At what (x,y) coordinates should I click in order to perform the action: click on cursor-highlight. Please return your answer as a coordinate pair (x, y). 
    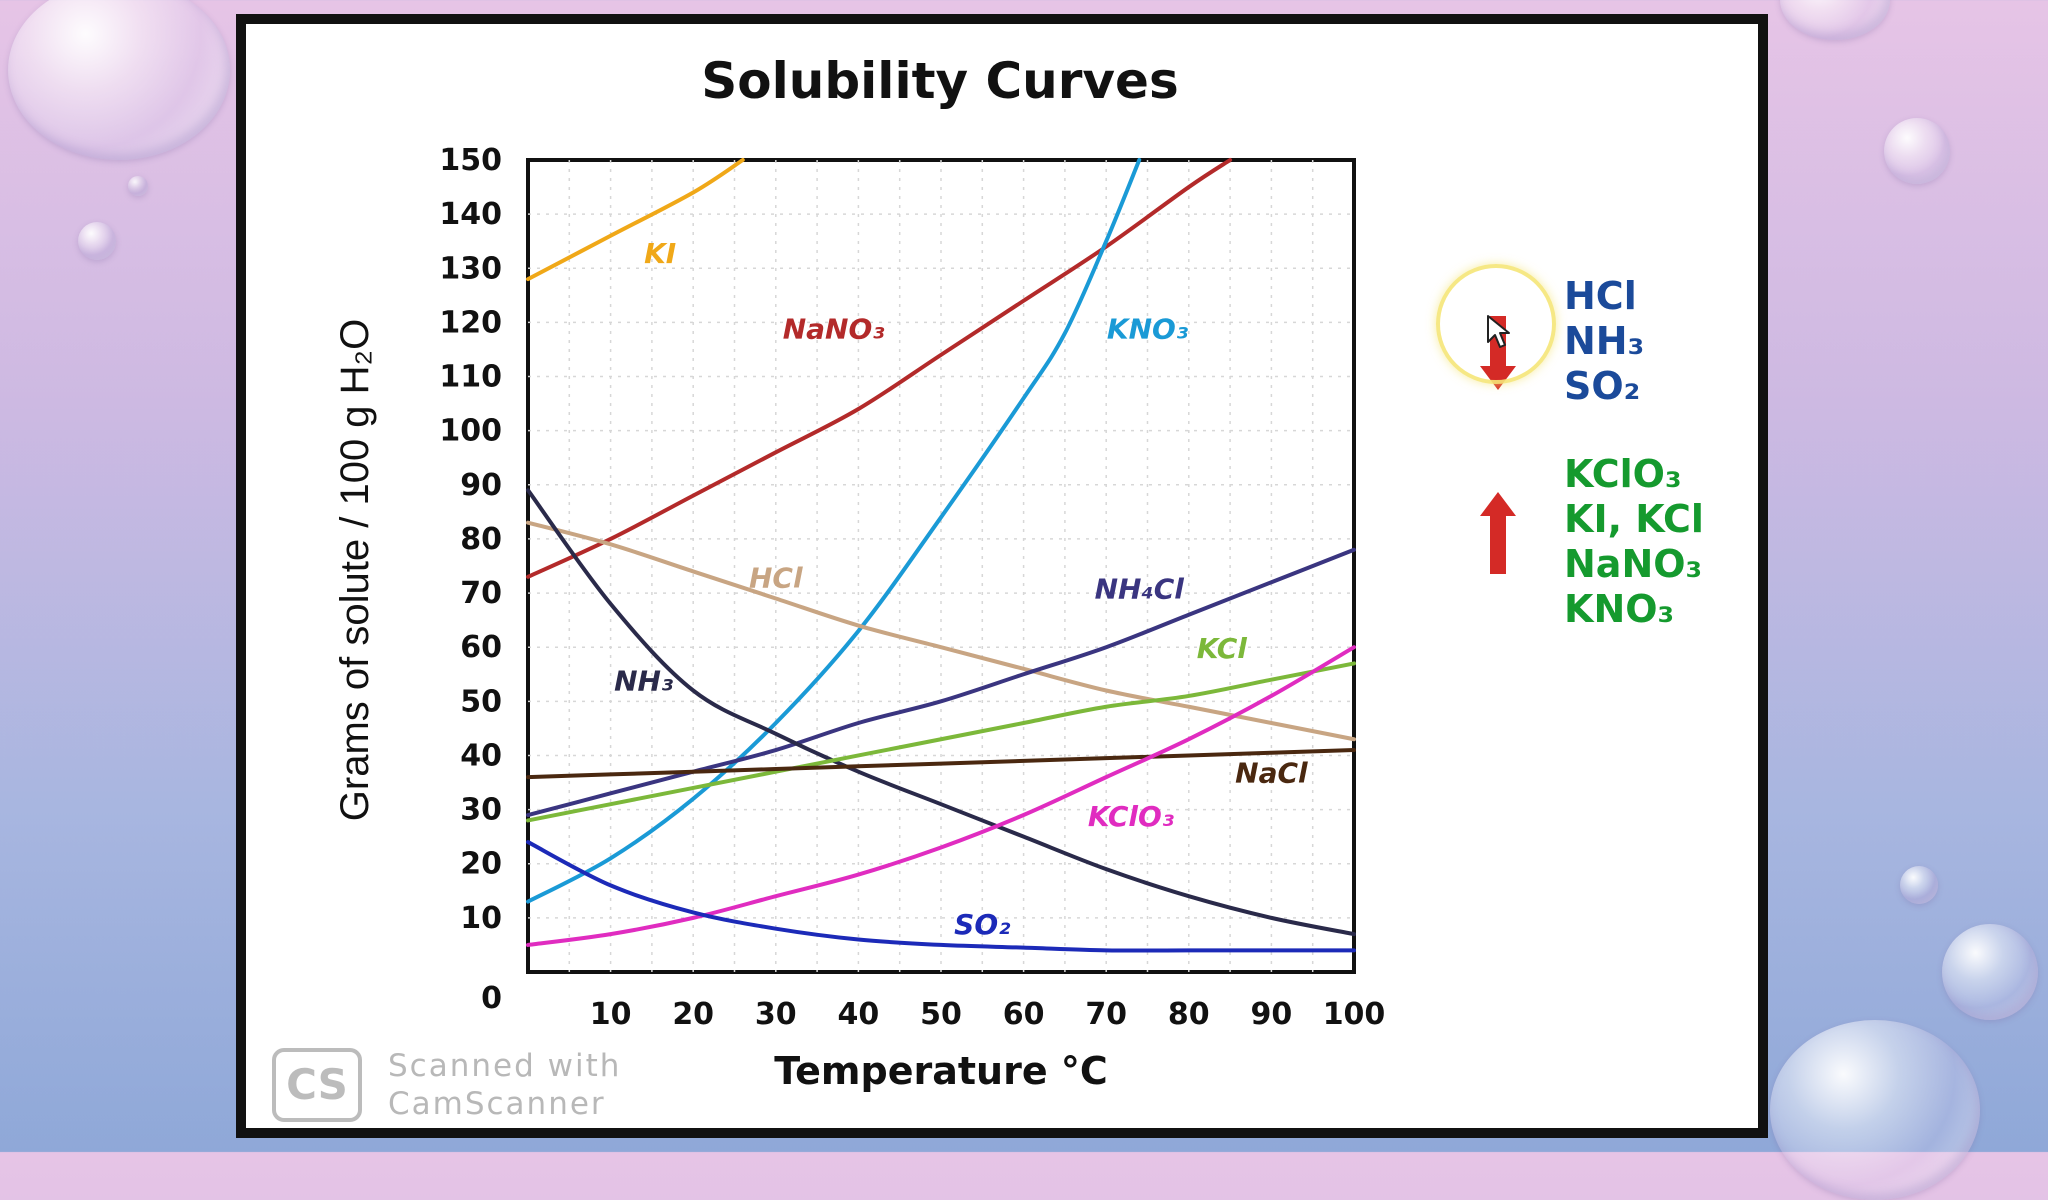
    Looking at the image, I should click on (1496, 324).